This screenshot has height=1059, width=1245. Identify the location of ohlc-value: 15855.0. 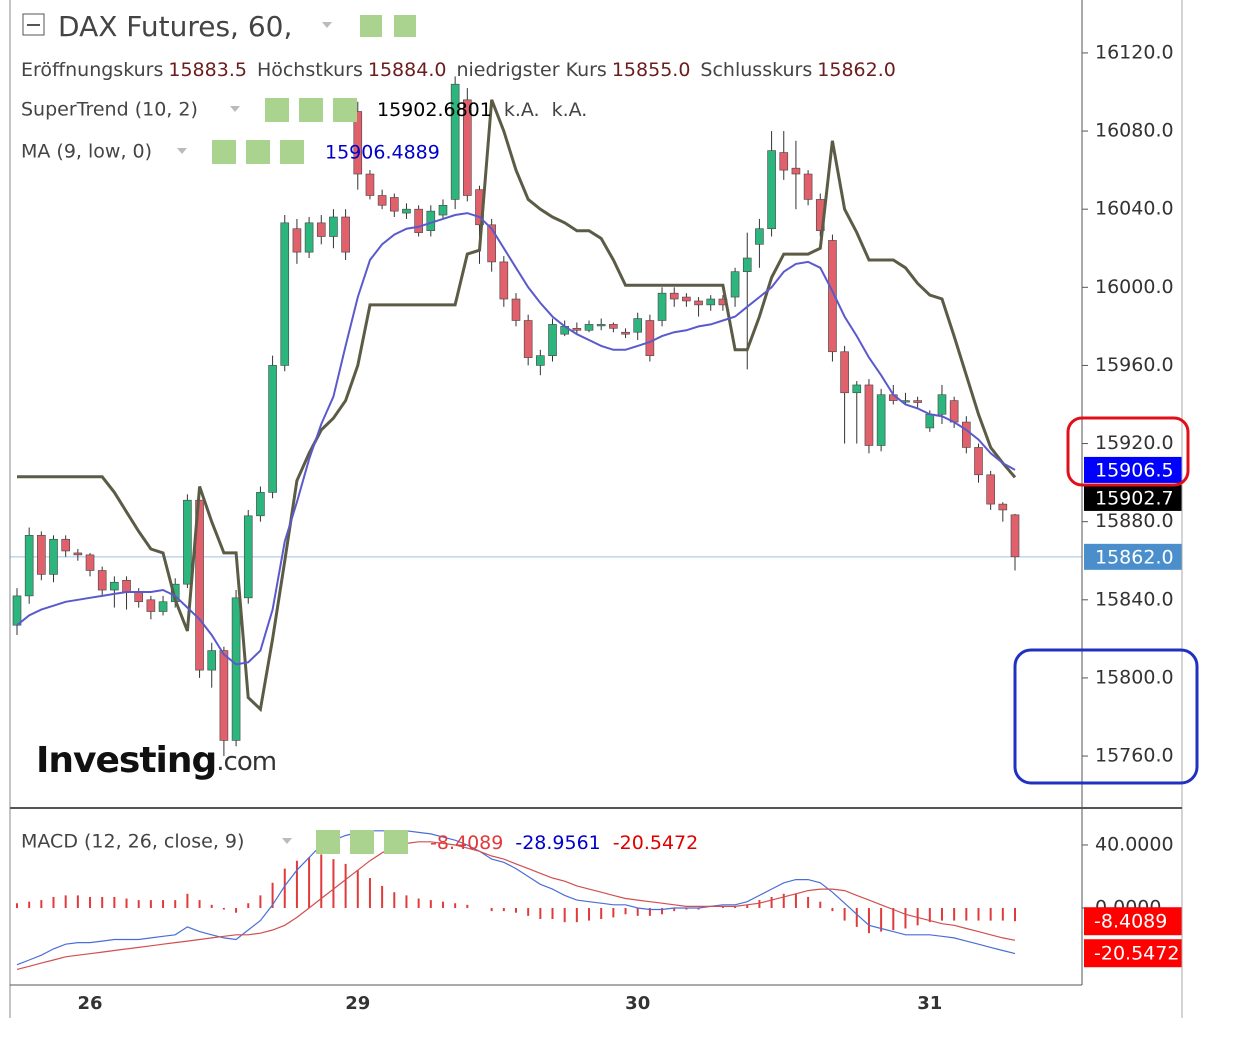
(651, 70).